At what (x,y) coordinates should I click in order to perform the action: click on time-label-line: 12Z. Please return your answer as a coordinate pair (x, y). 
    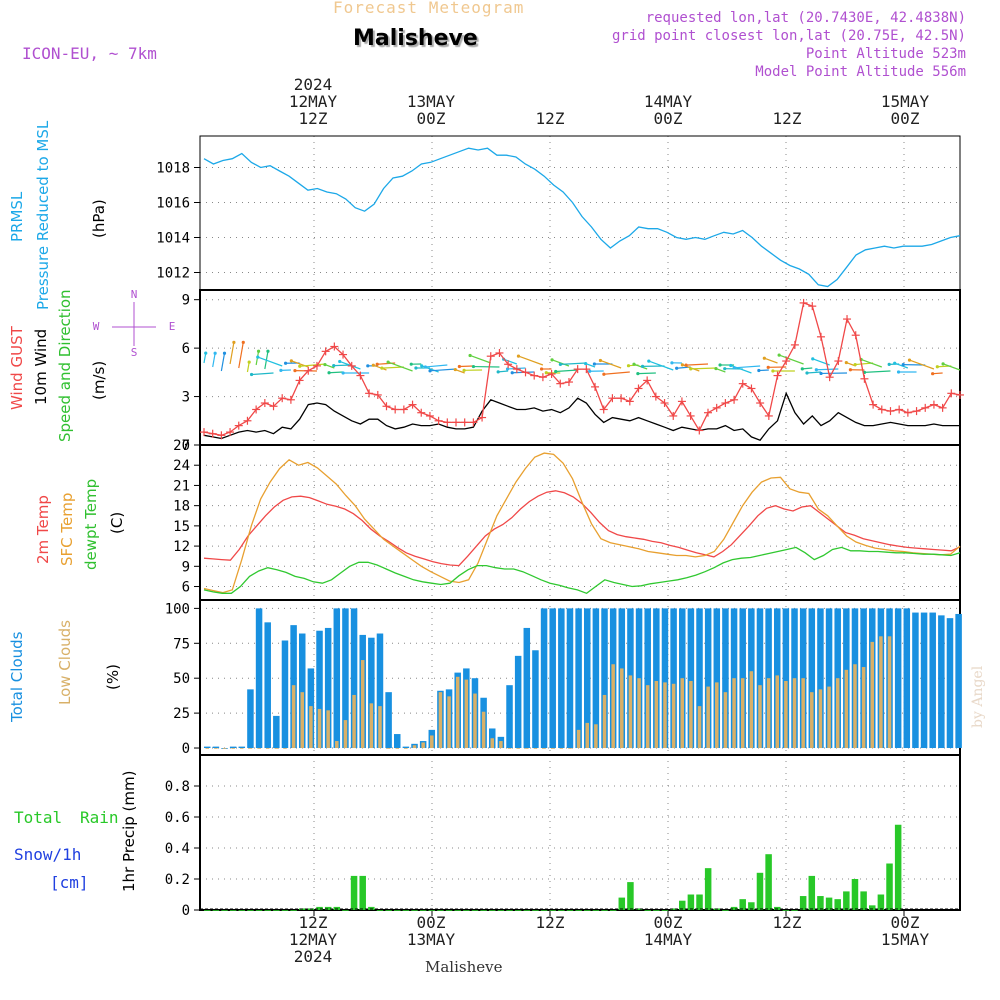
    Looking at the image, I should click on (550, 118).